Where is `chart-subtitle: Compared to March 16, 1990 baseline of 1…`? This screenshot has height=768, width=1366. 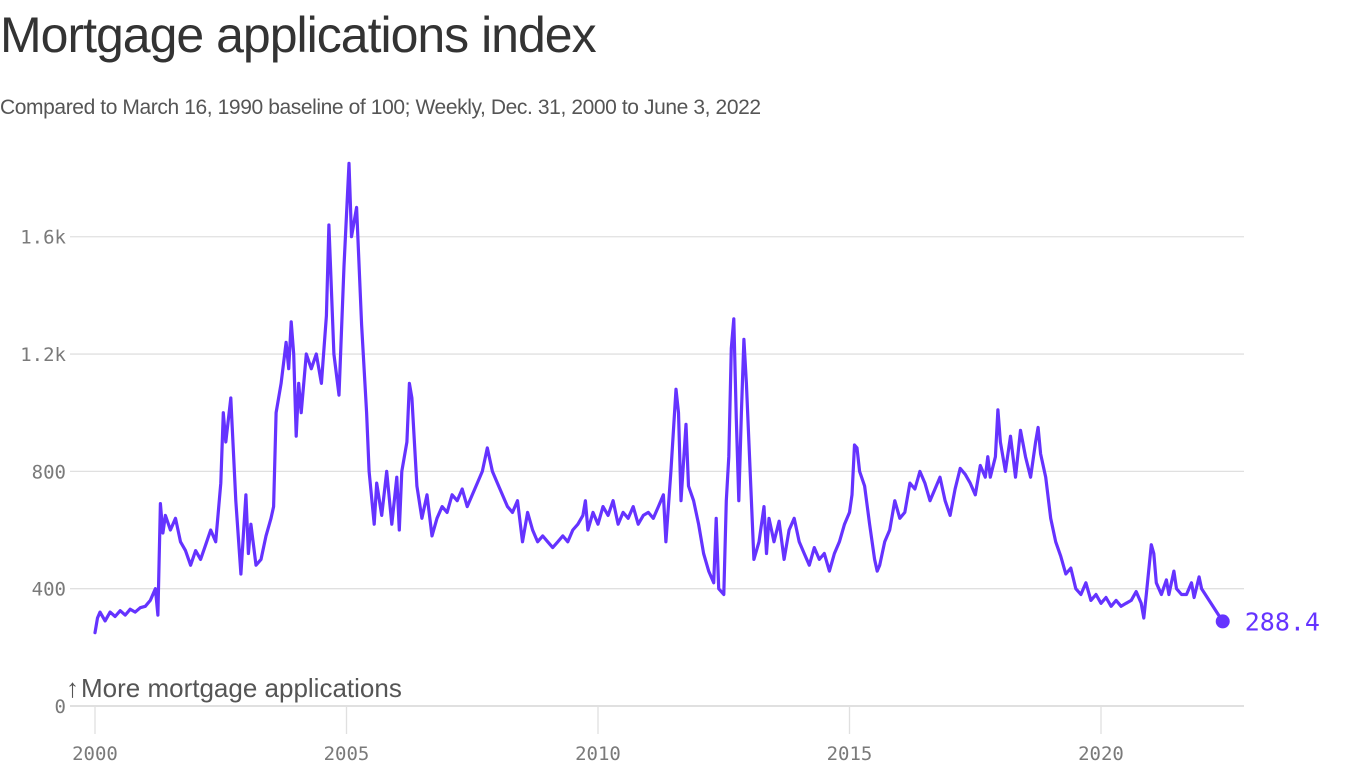
chart-subtitle: Compared to March 16, 1990 baseline of 1… is located at coordinates (380, 107).